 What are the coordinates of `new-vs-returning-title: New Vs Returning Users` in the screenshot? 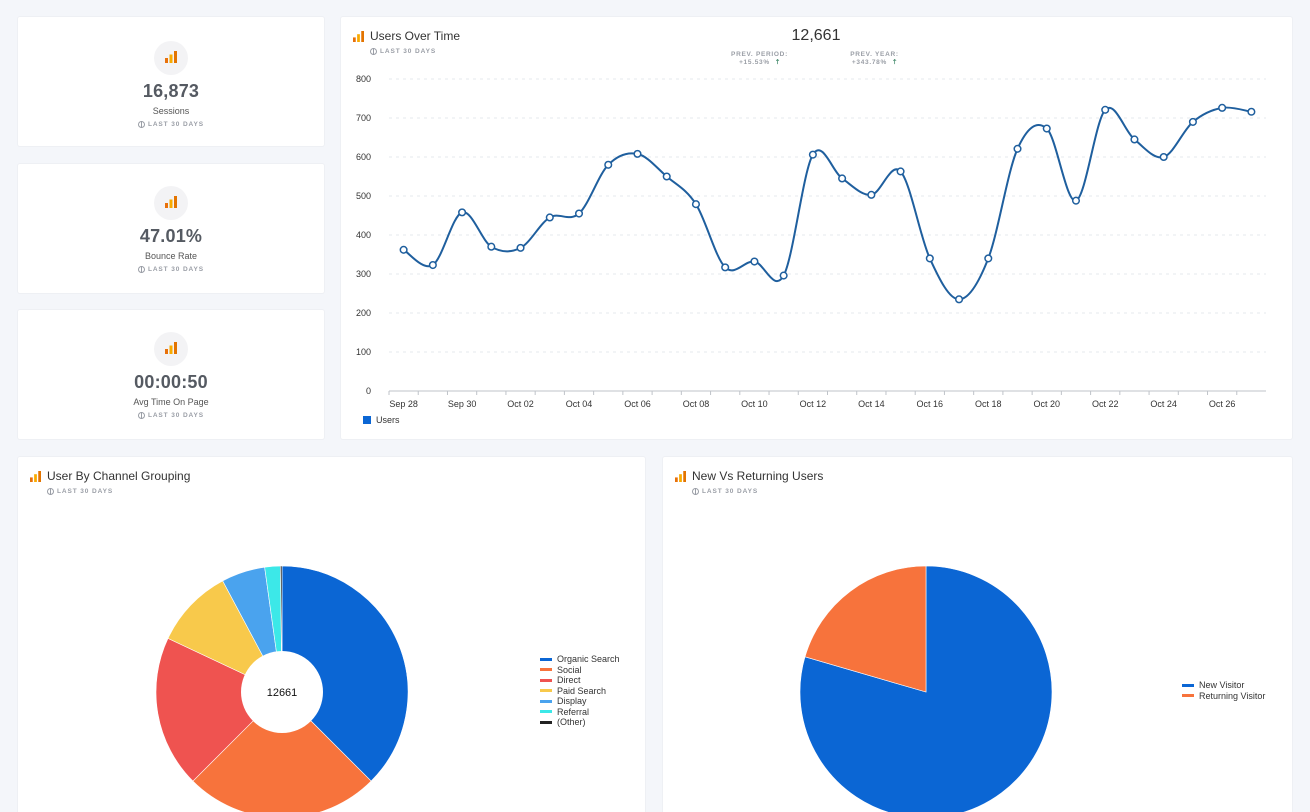 It's located at (758, 476).